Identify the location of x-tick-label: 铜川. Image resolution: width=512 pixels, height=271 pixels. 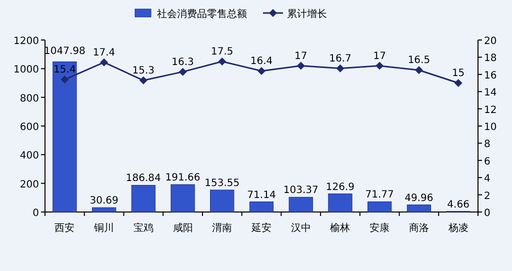
(103, 228).